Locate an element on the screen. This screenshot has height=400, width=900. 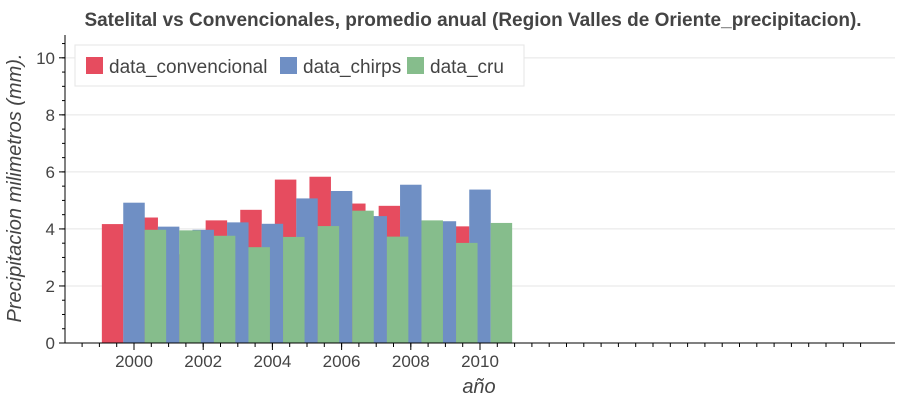
bar-data_cru-2005 is located at coordinates (328, 284).